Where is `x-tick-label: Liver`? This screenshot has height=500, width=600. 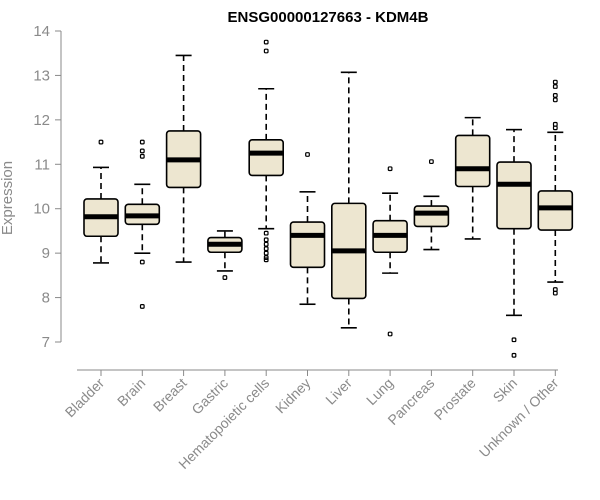
x-tick-label: Liver is located at coordinates (338, 391).